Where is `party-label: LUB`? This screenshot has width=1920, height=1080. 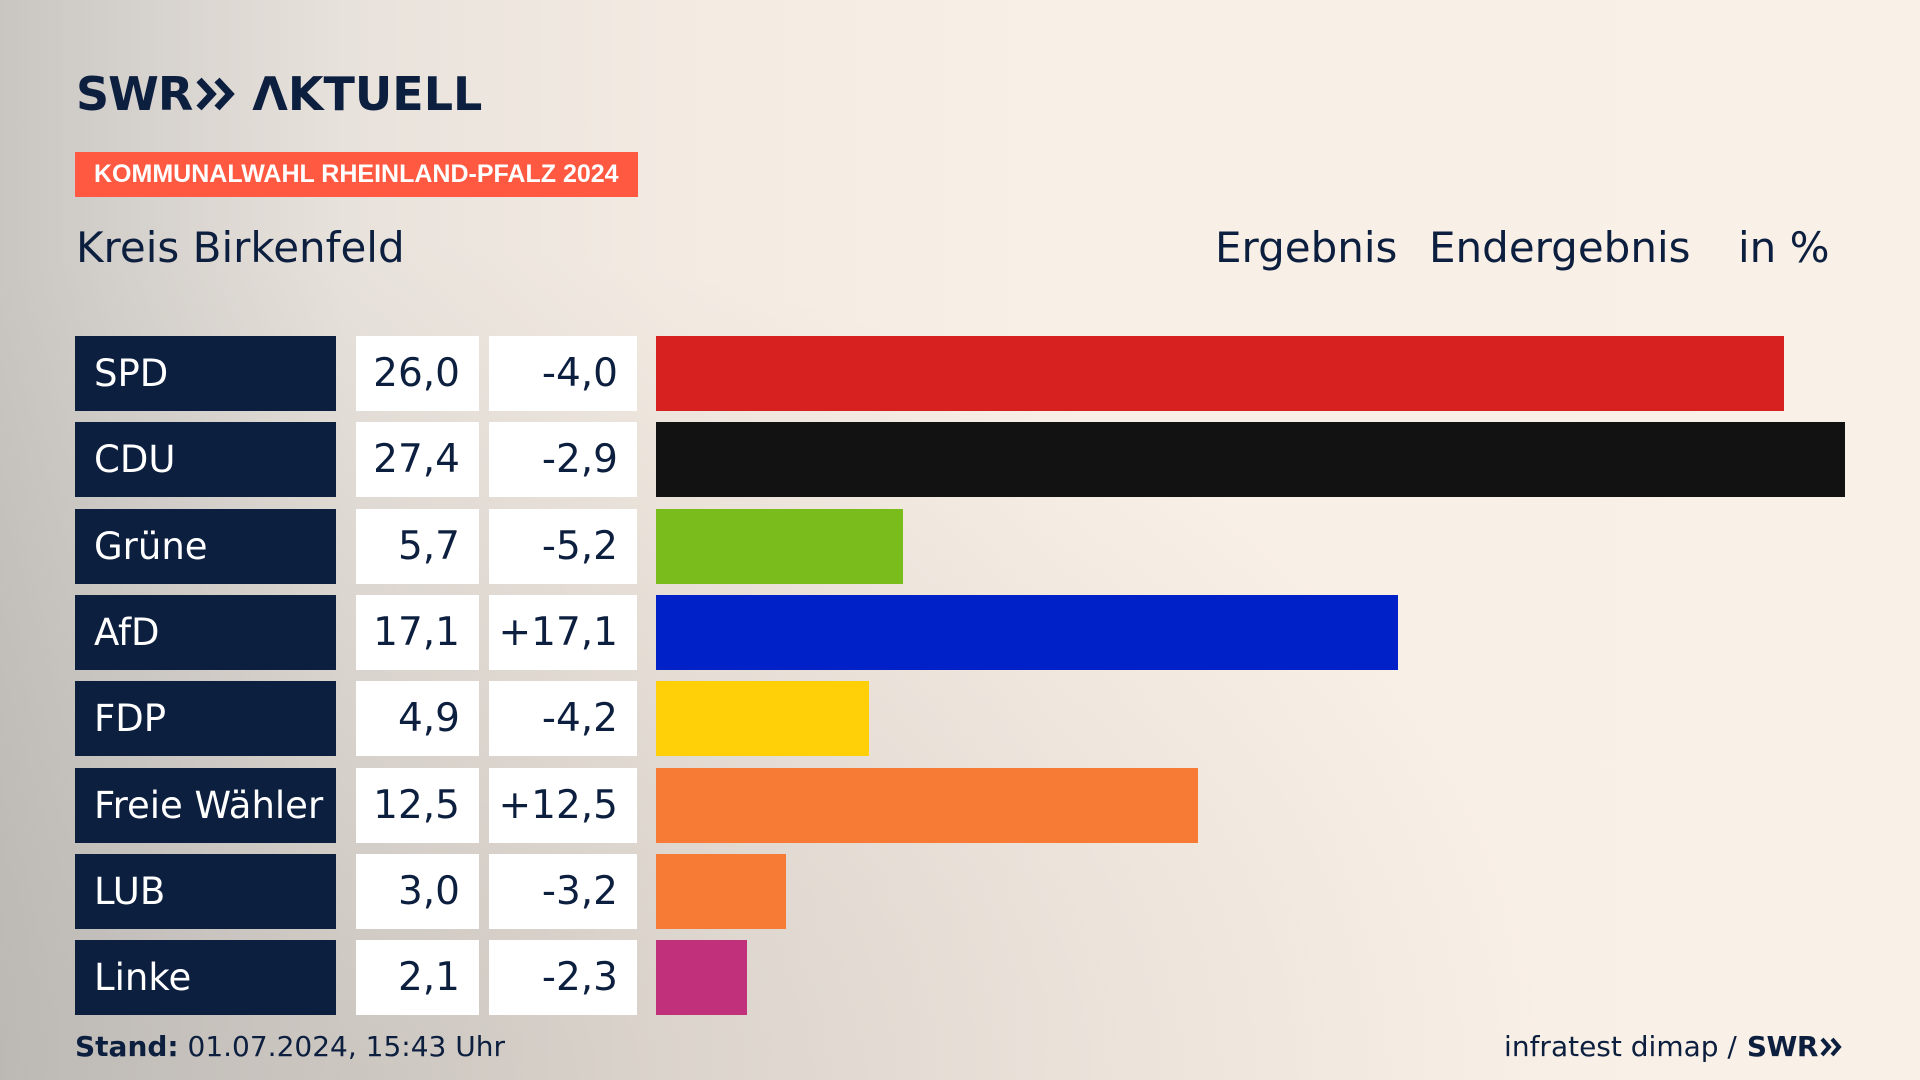
party-label: LUB is located at coordinates (205, 891).